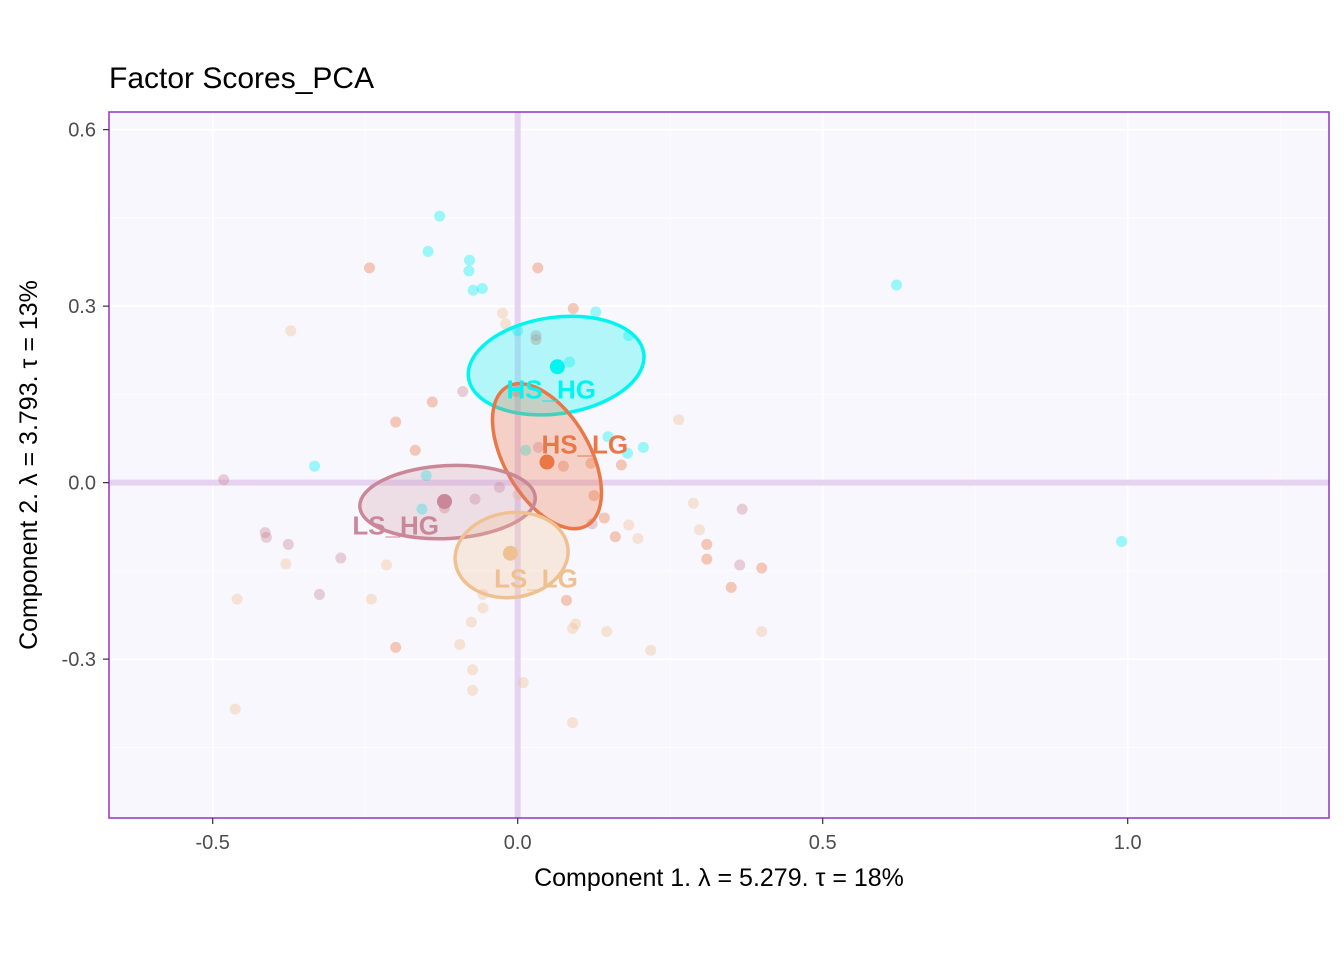  I want to click on mean-hs-hg, so click(557, 367).